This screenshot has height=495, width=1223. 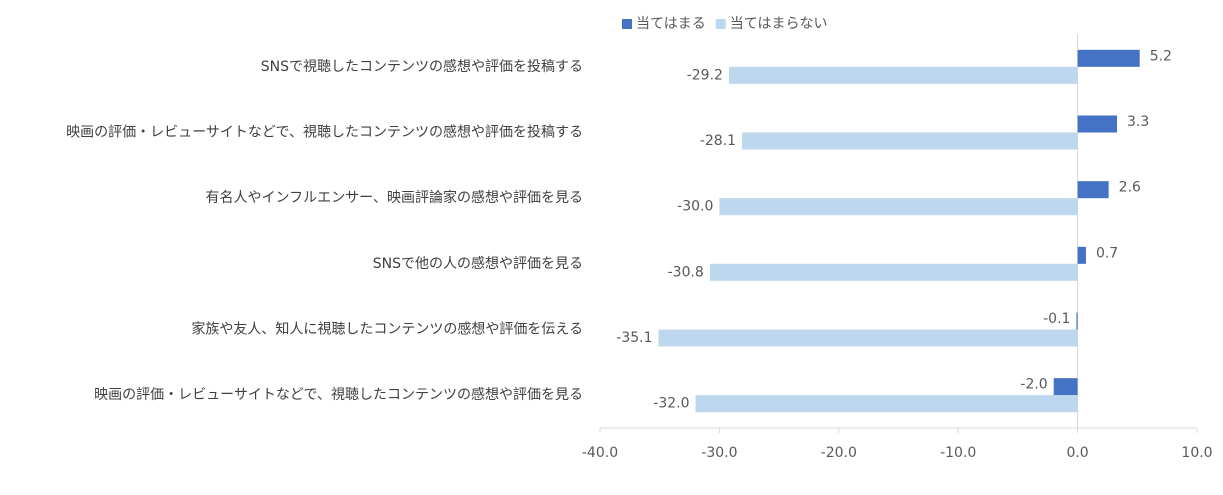 I want to click on x-tick-label: -30.0, so click(x=719, y=453).